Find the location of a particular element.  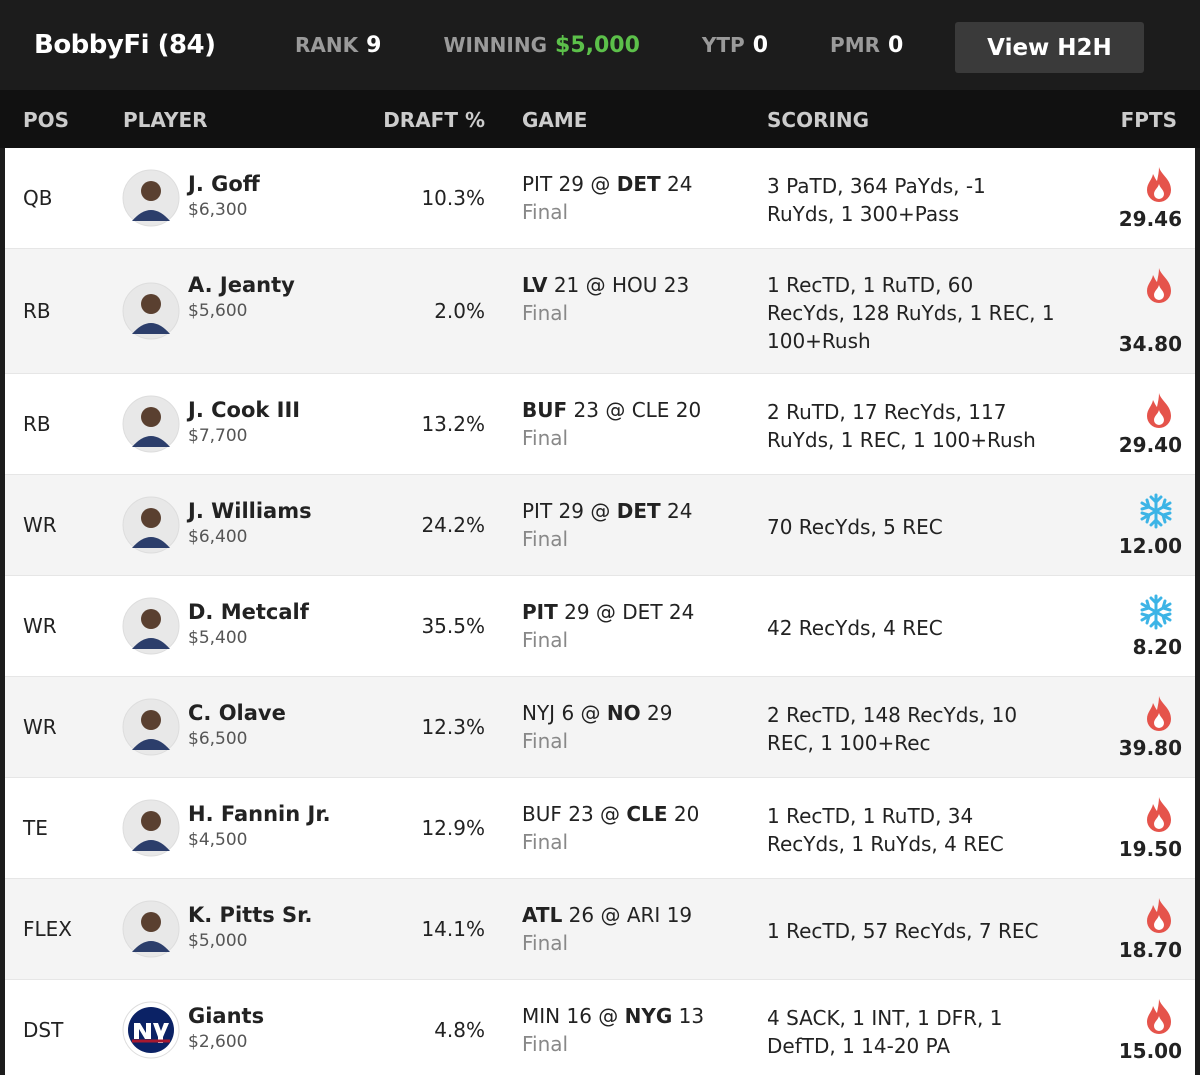

stat: YTP 0 is located at coordinates (735, 45).